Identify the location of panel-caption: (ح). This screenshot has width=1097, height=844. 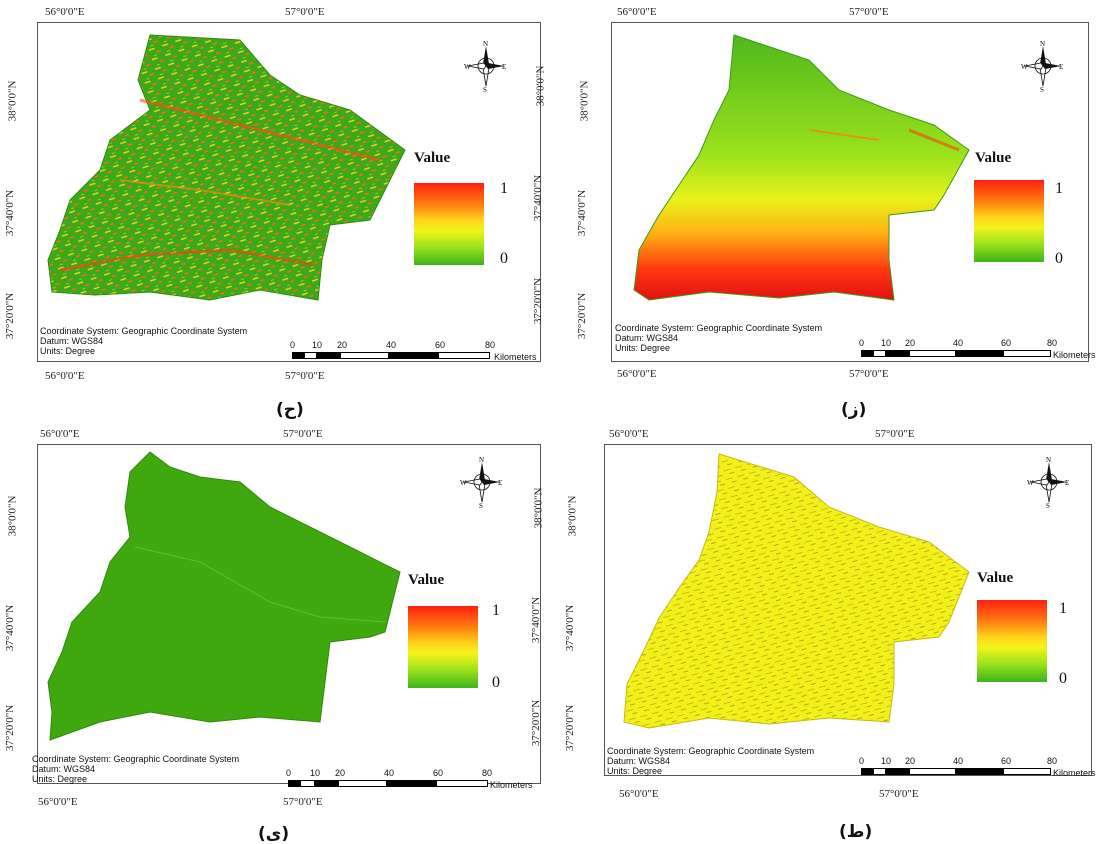
(290, 410).